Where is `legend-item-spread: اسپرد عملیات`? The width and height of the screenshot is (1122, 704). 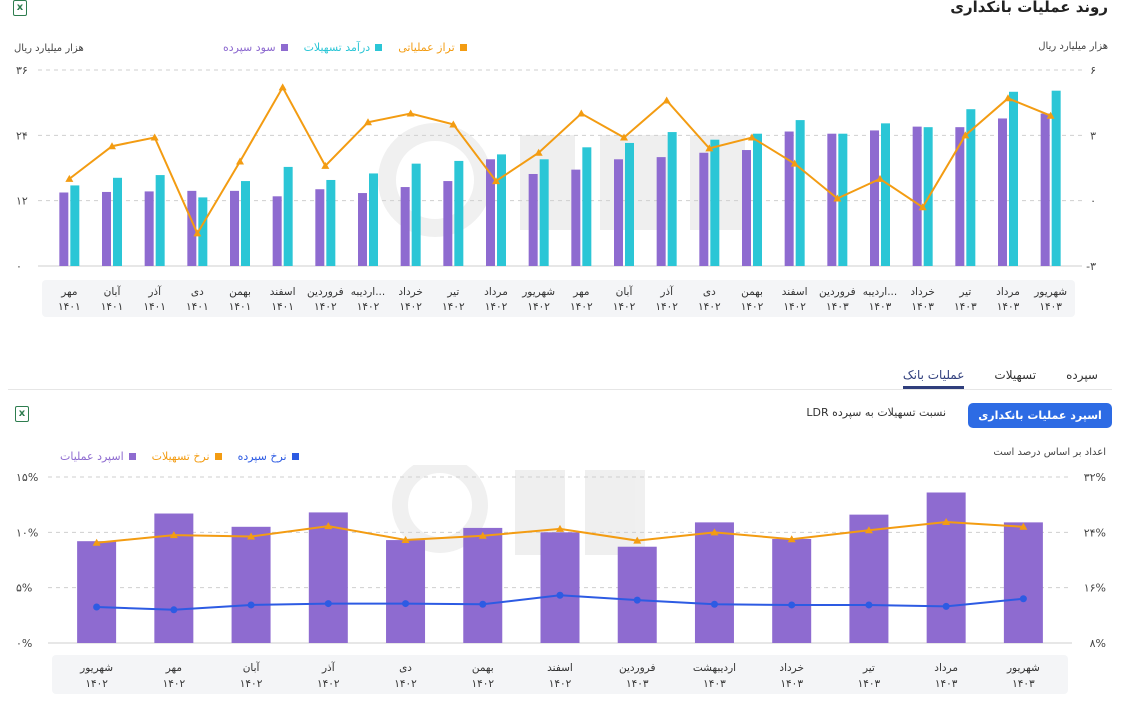
legend-item-spread: اسپرد عملیات is located at coordinates (98, 456).